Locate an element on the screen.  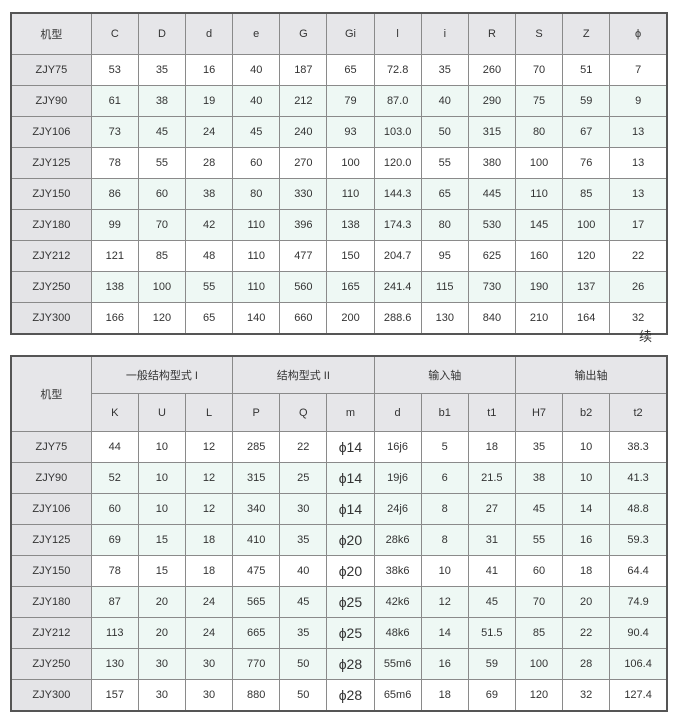
table-cell: 59.3 is located at coordinates (638, 540).